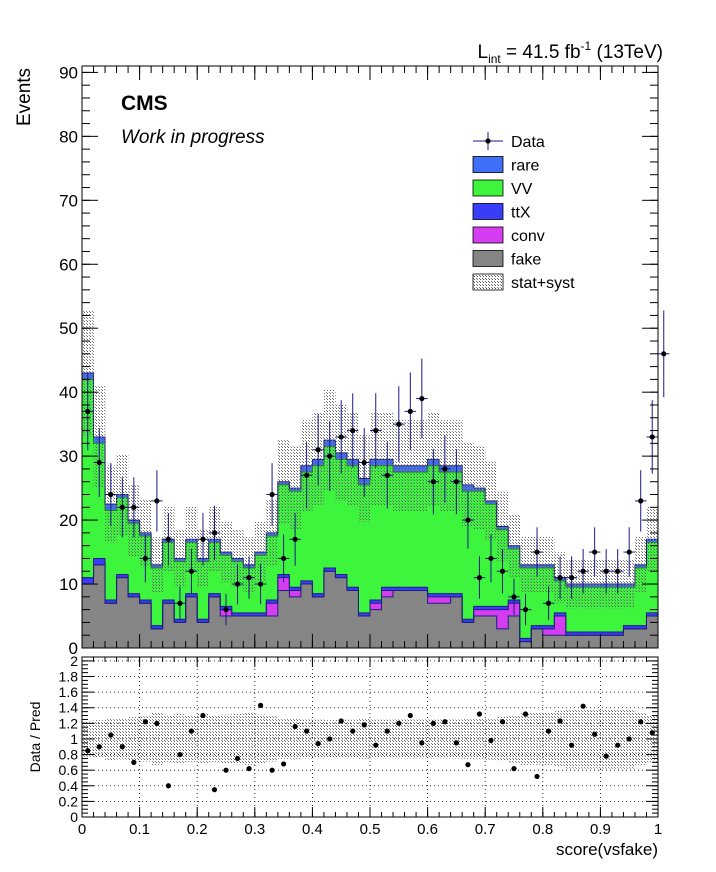 The width and height of the screenshot is (716, 872). Describe the element at coordinates (658, 829) in the screenshot. I see `x-tick-label: 1` at that location.